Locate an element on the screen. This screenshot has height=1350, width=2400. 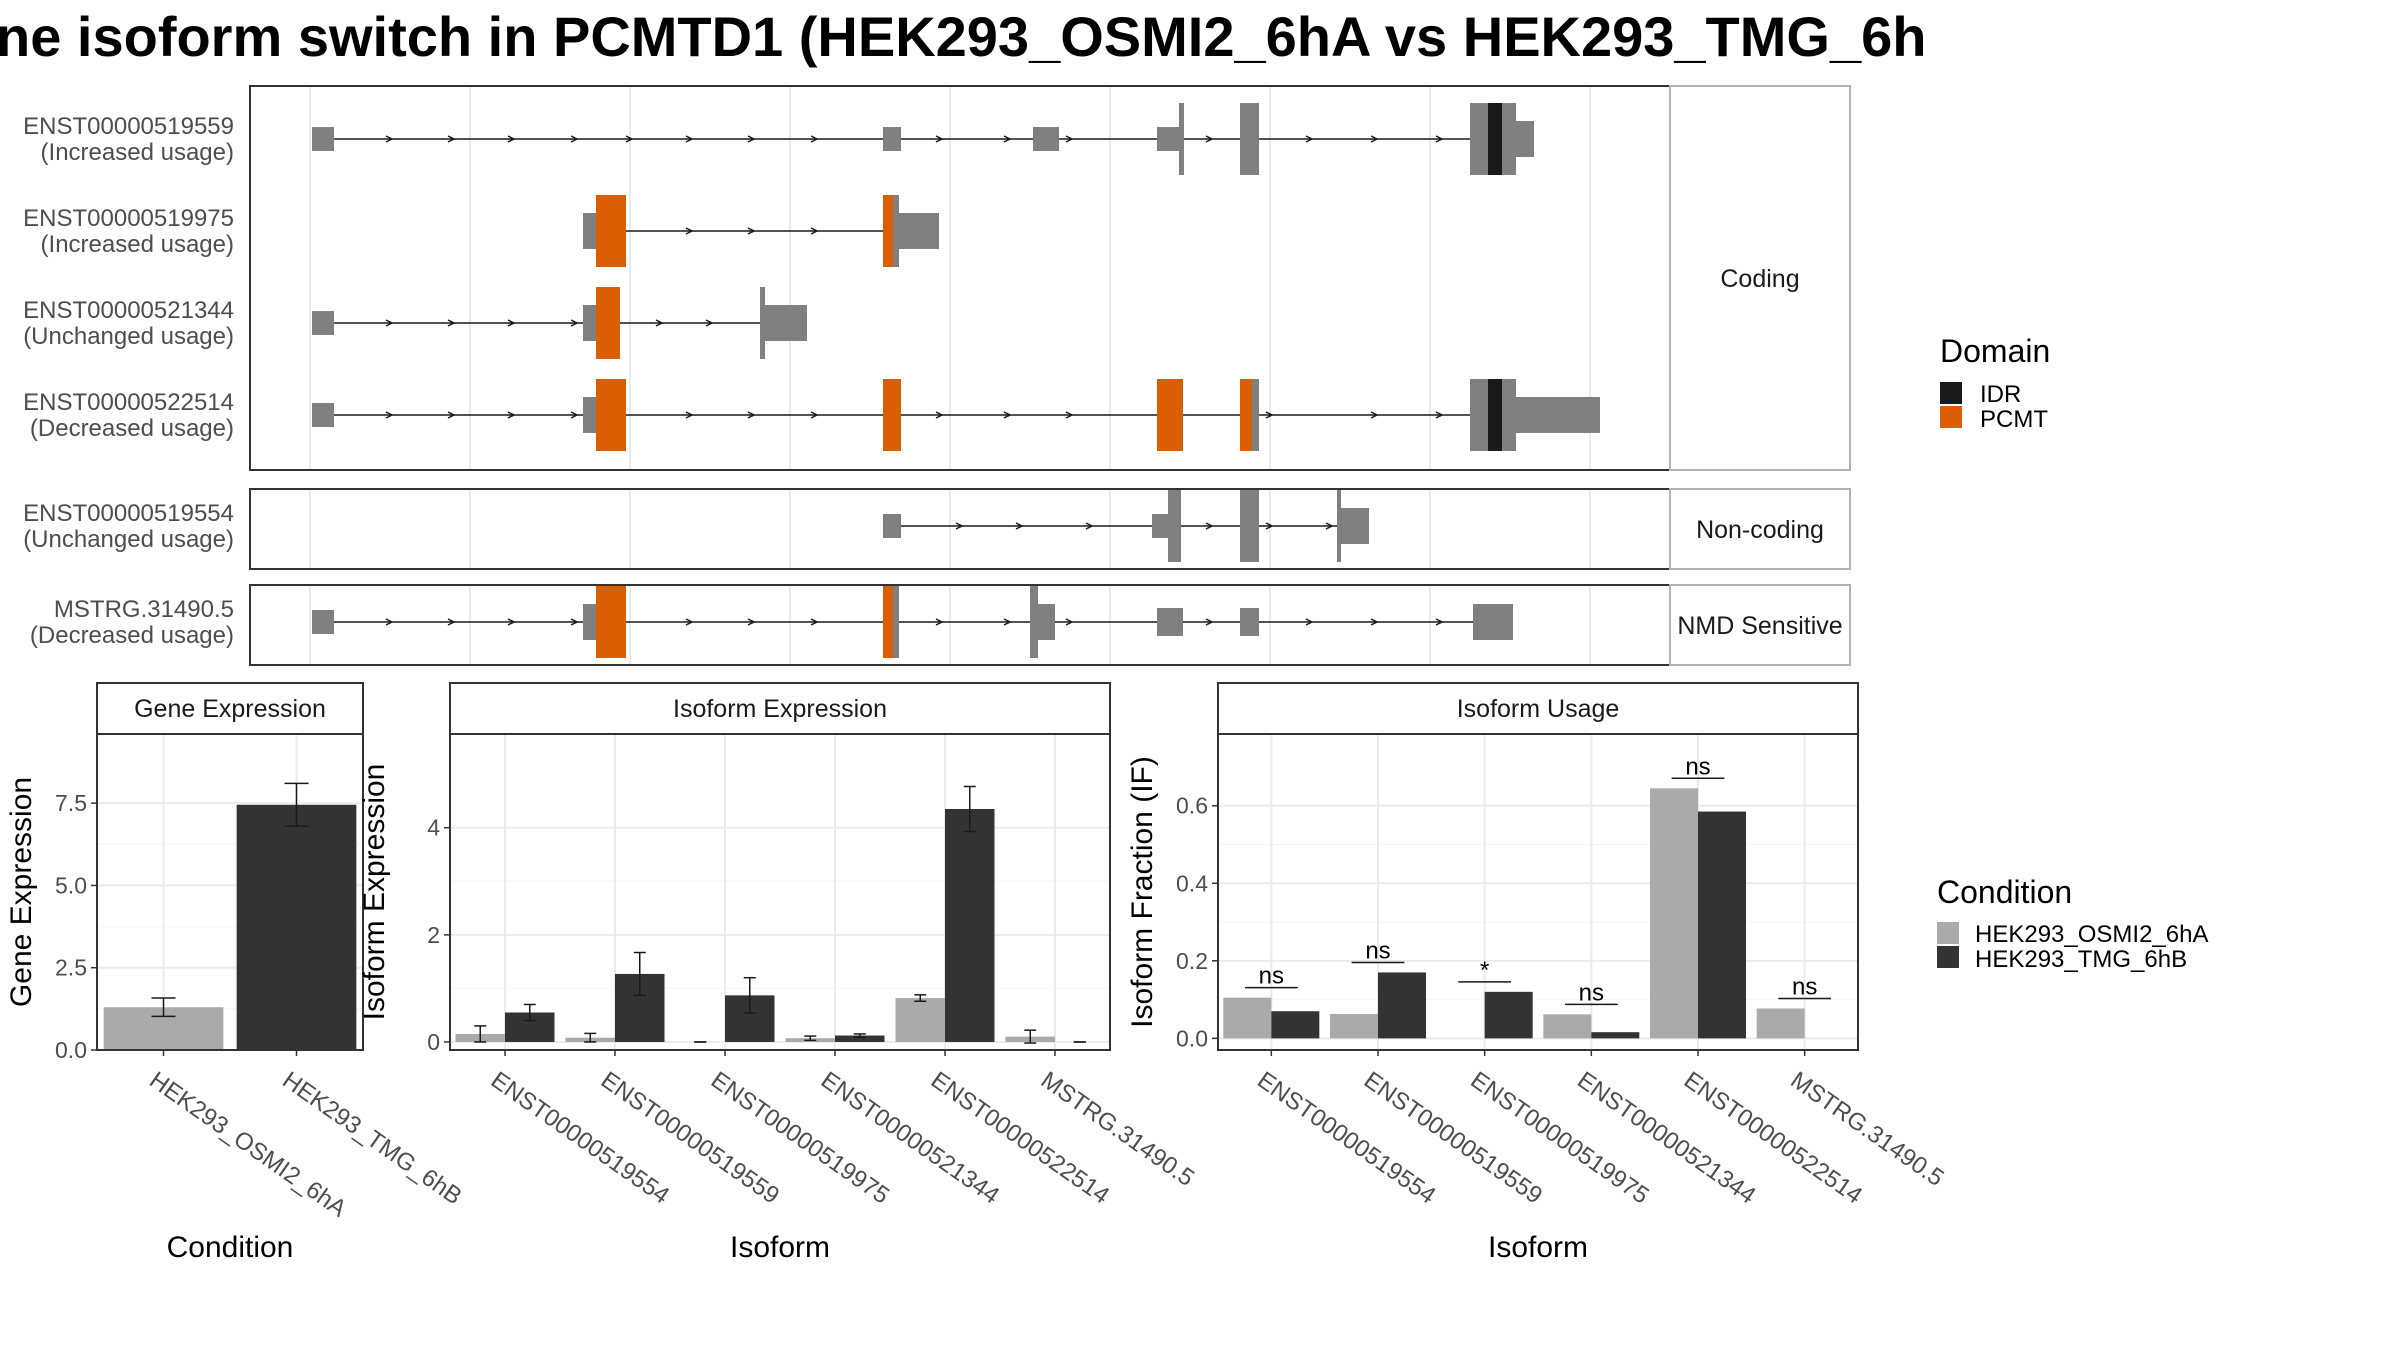
y-axis-title: Isoform Fraction (IF) is located at coordinates (1142, 892).